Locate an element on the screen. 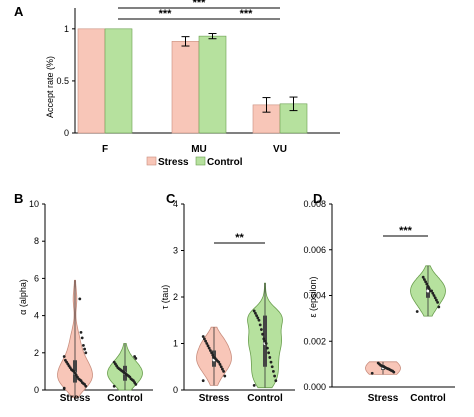 This screenshot has height=417, width=474. panel-c: C τ (tau) 0 1 2 3 4 Stress Control ** is located at coordinates (227, 297).